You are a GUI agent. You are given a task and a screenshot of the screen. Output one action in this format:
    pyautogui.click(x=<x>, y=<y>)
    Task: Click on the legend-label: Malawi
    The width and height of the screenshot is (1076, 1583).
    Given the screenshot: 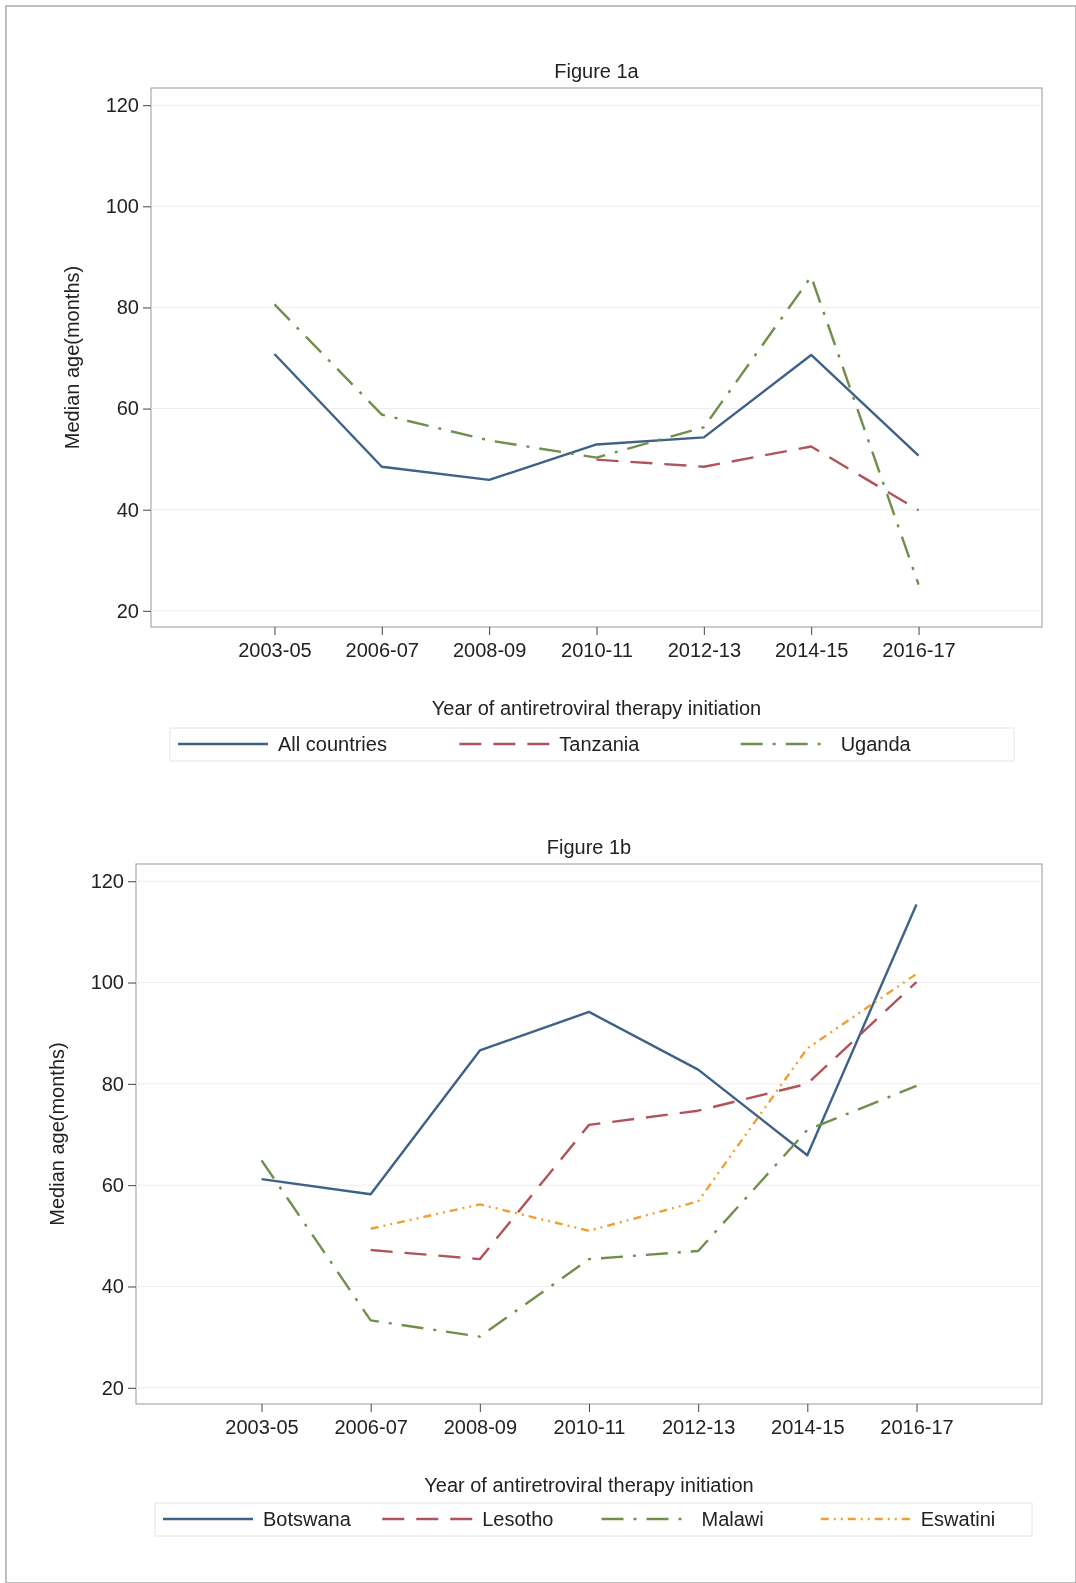 What is the action you would take?
    pyautogui.click(x=732, y=1519)
    